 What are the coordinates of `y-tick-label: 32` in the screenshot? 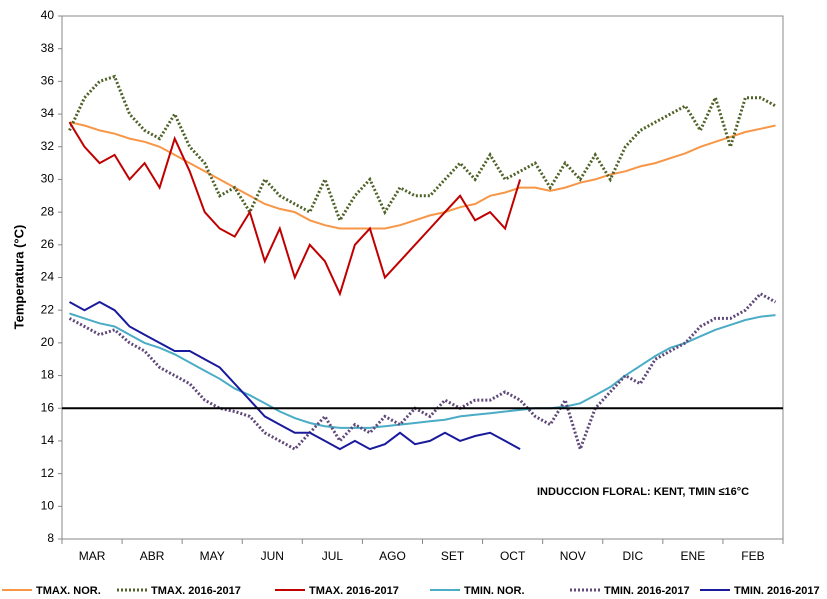 It's located at (48, 146).